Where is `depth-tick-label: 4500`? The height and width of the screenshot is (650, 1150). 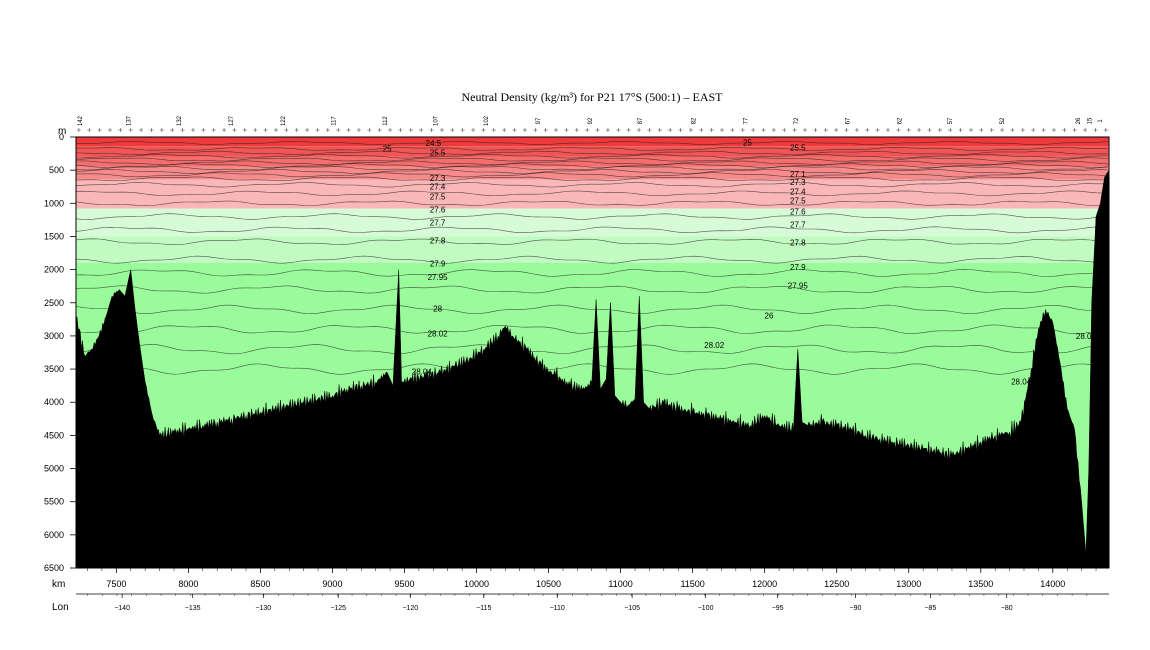
depth-tick-label: 4500 is located at coordinates (54, 435).